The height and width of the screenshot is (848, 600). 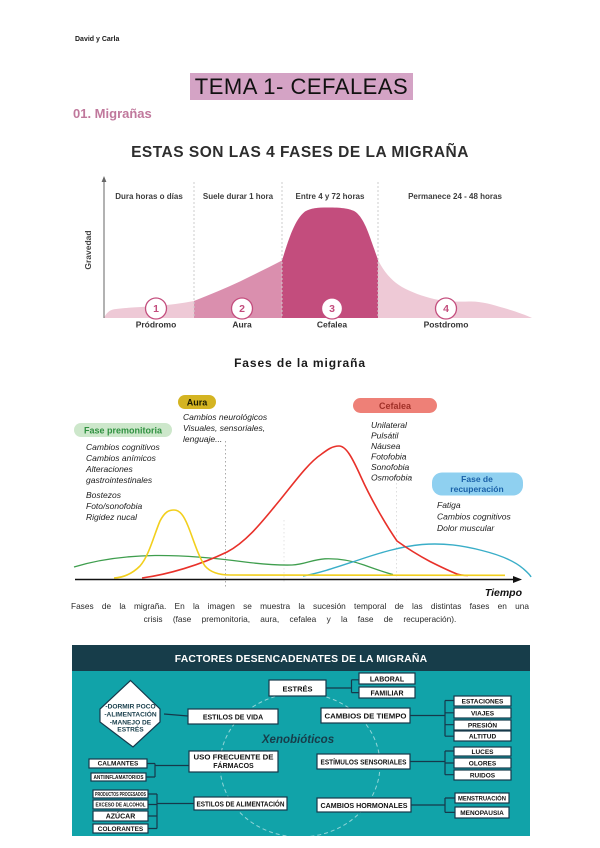 What do you see at coordinates (130, 707) in the screenshot?
I see `svg-text: -DORMIR POCO` at bounding box center [130, 707].